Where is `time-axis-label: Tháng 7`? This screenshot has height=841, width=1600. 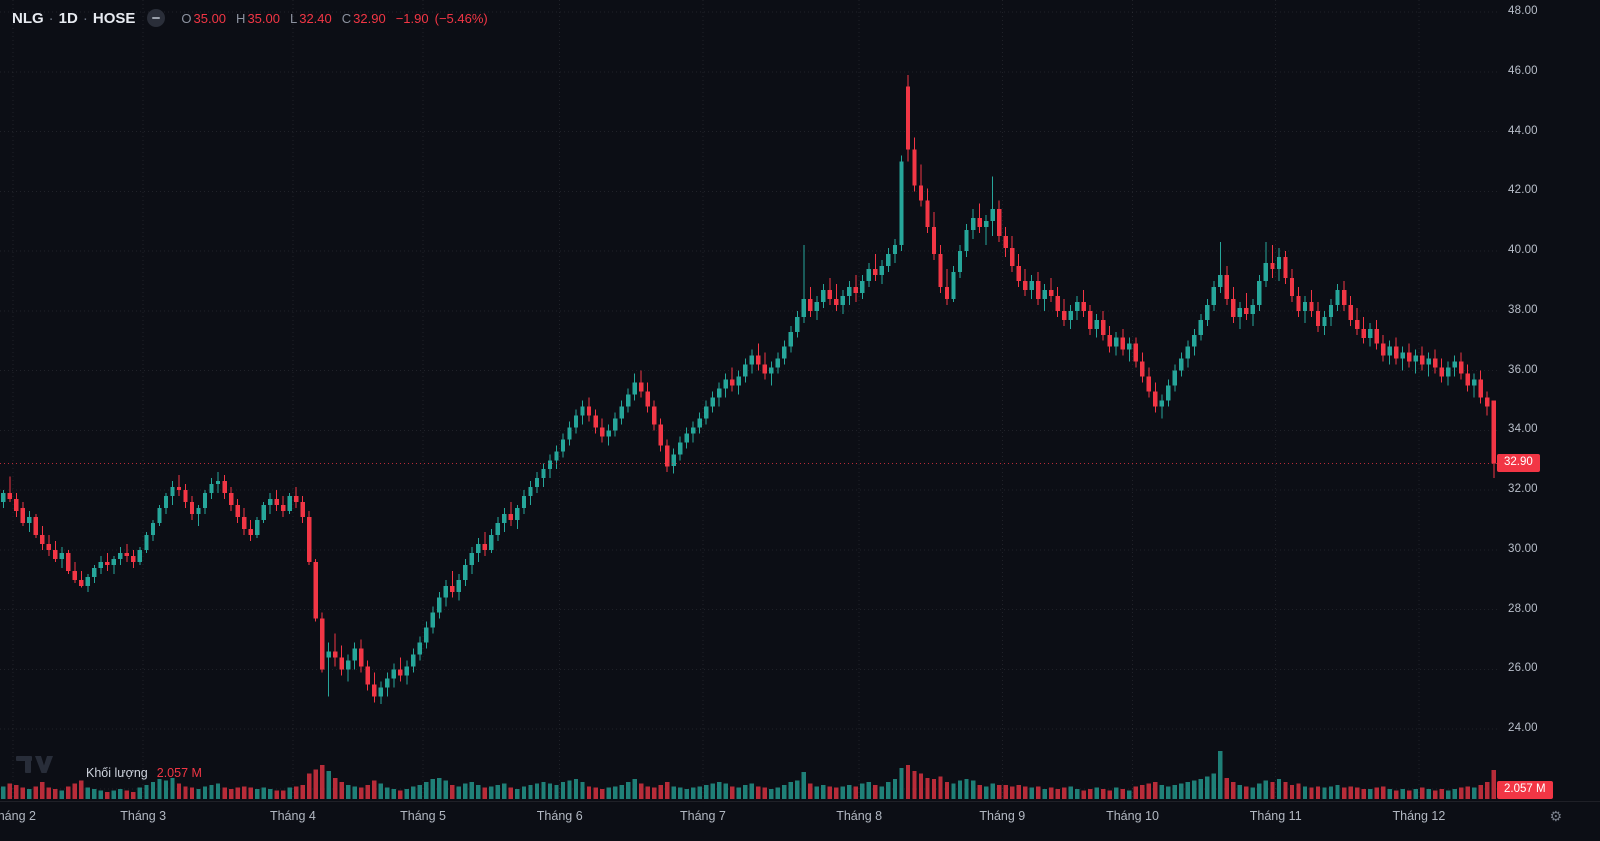 time-axis-label: Tháng 7 is located at coordinates (703, 816).